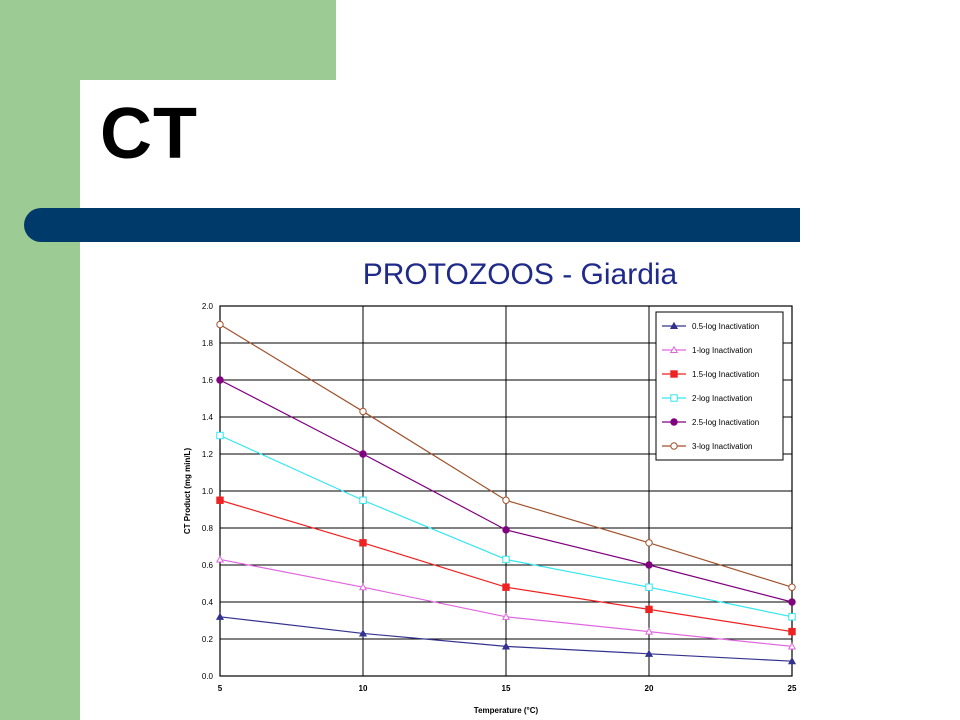  Describe the element at coordinates (208, 417) in the screenshot. I see `y-tick-label: 1.4` at that location.